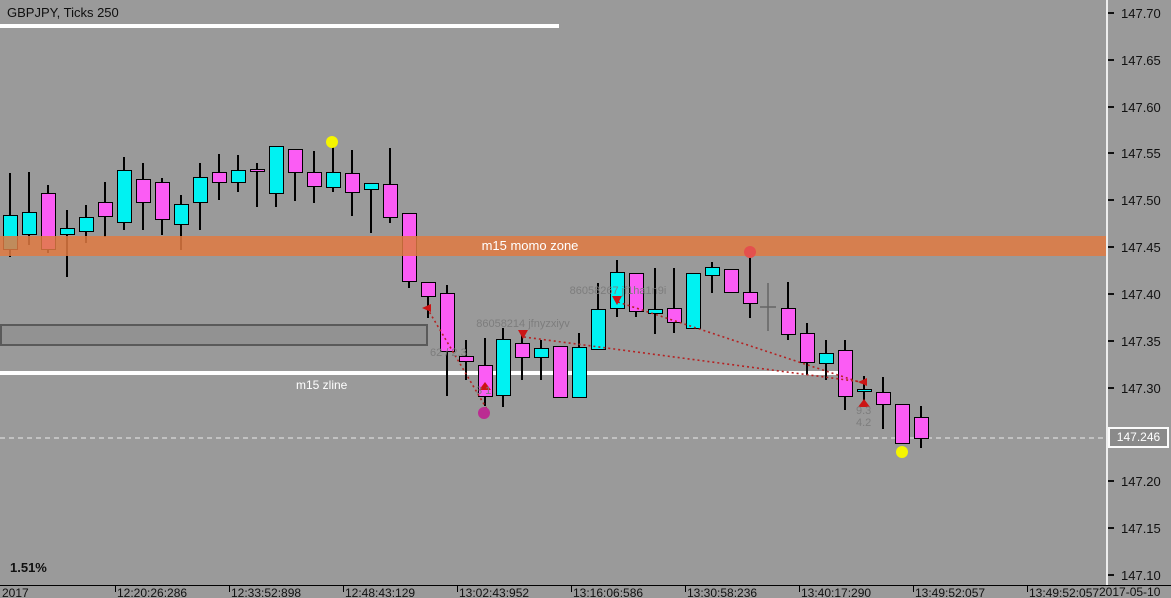 This screenshot has height=598, width=1171. I want to click on time-label: 13:16:06:586, so click(608, 592).